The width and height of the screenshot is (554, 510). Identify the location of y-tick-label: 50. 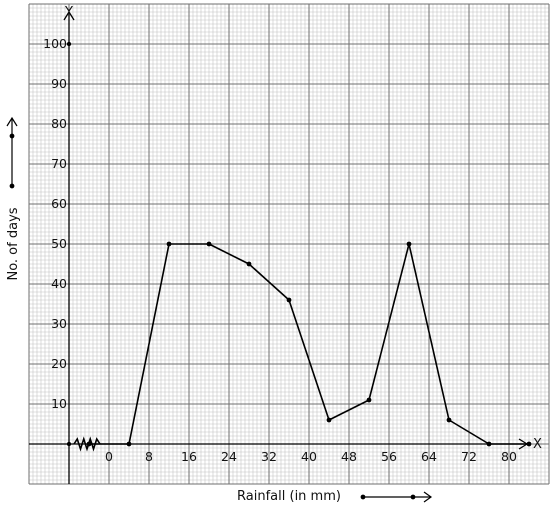
(59, 243).